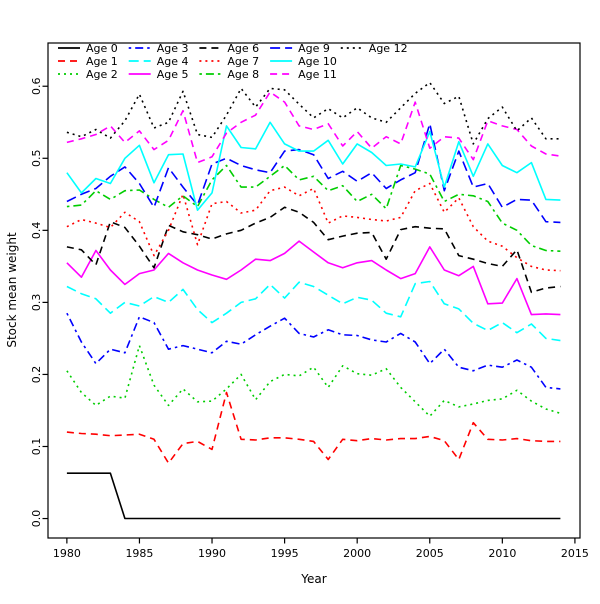 The image size is (600, 604). What do you see at coordinates (243, 74) in the screenshot?
I see `legend-label-age-8: Age 8` at bounding box center [243, 74].